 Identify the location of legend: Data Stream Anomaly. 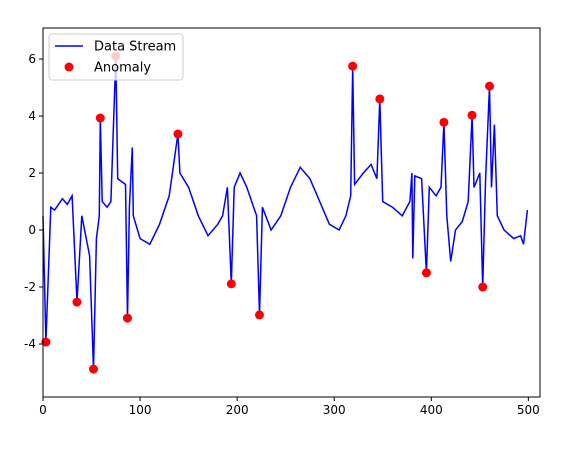
(116, 57).